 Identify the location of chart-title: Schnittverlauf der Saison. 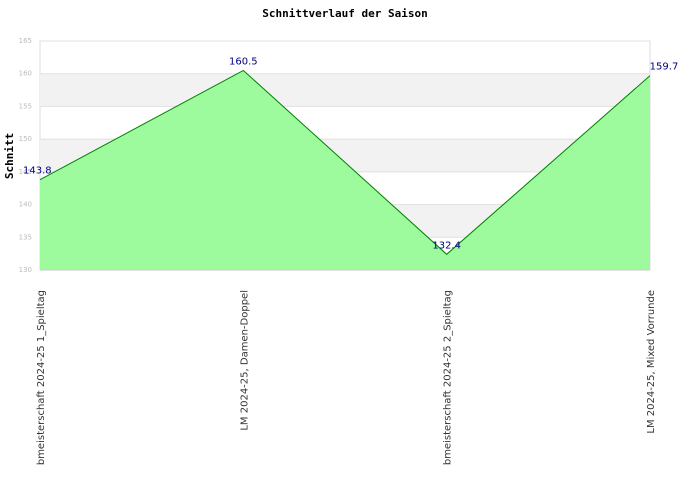
(345, 13).